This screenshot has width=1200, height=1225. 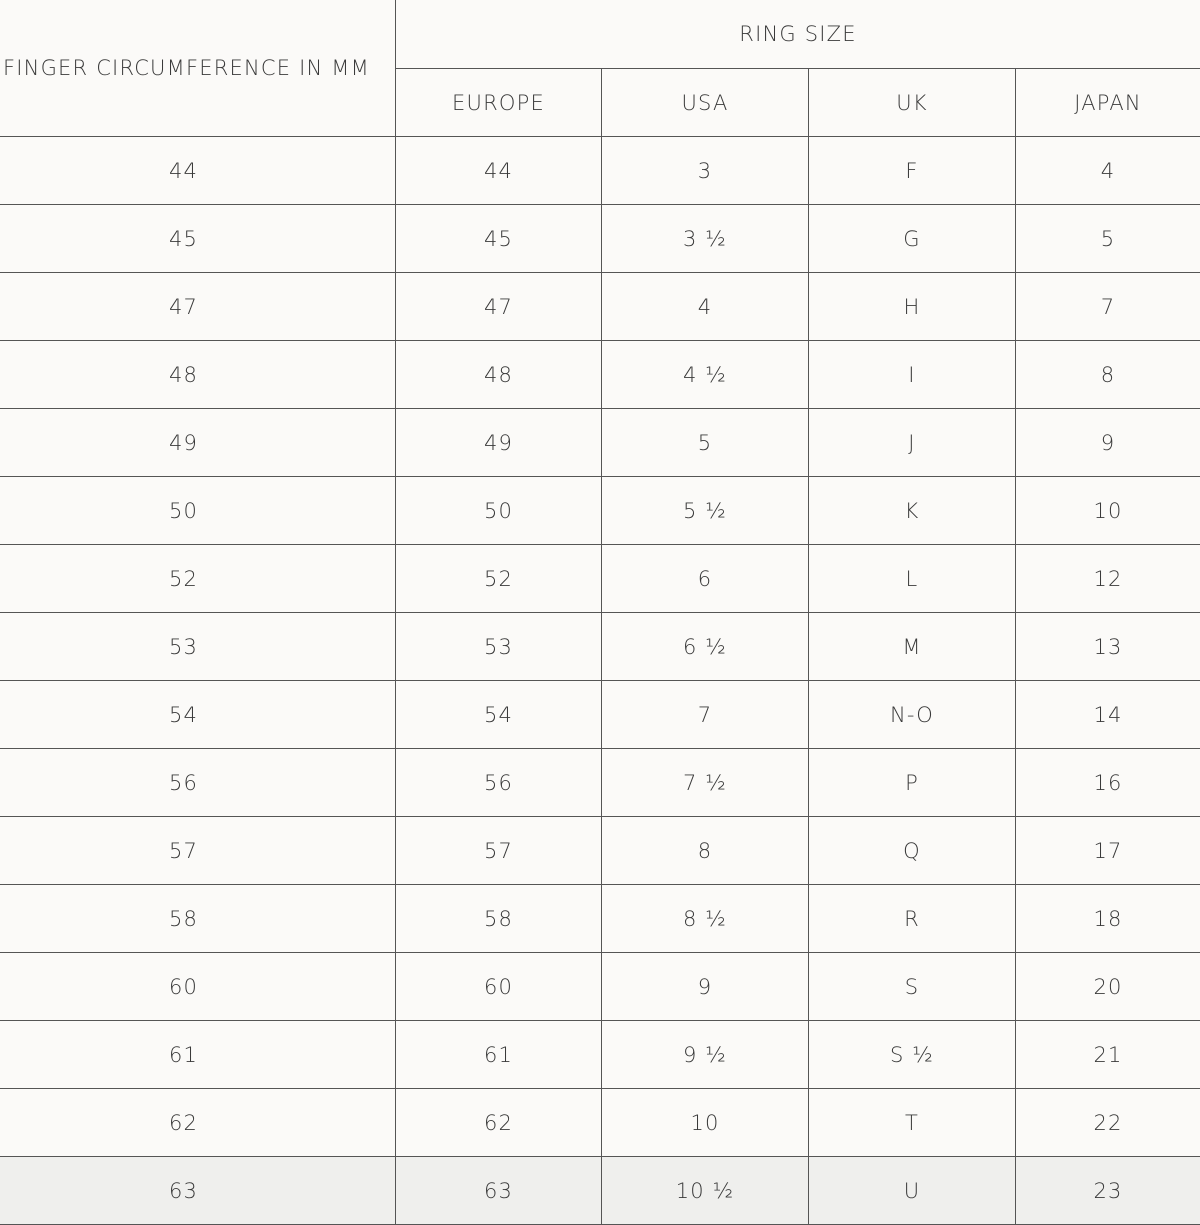 I want to click on table-cell: J, so click(x=912, y=443).